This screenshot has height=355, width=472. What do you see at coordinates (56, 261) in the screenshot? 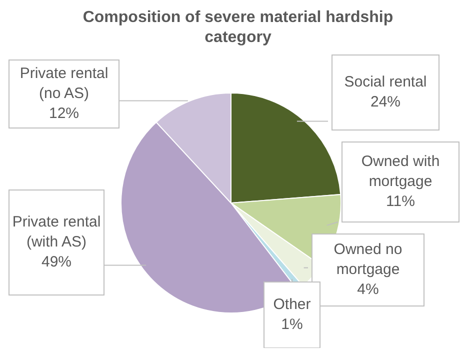
I see `data-label: 49%` at bounding box center [56, 261].